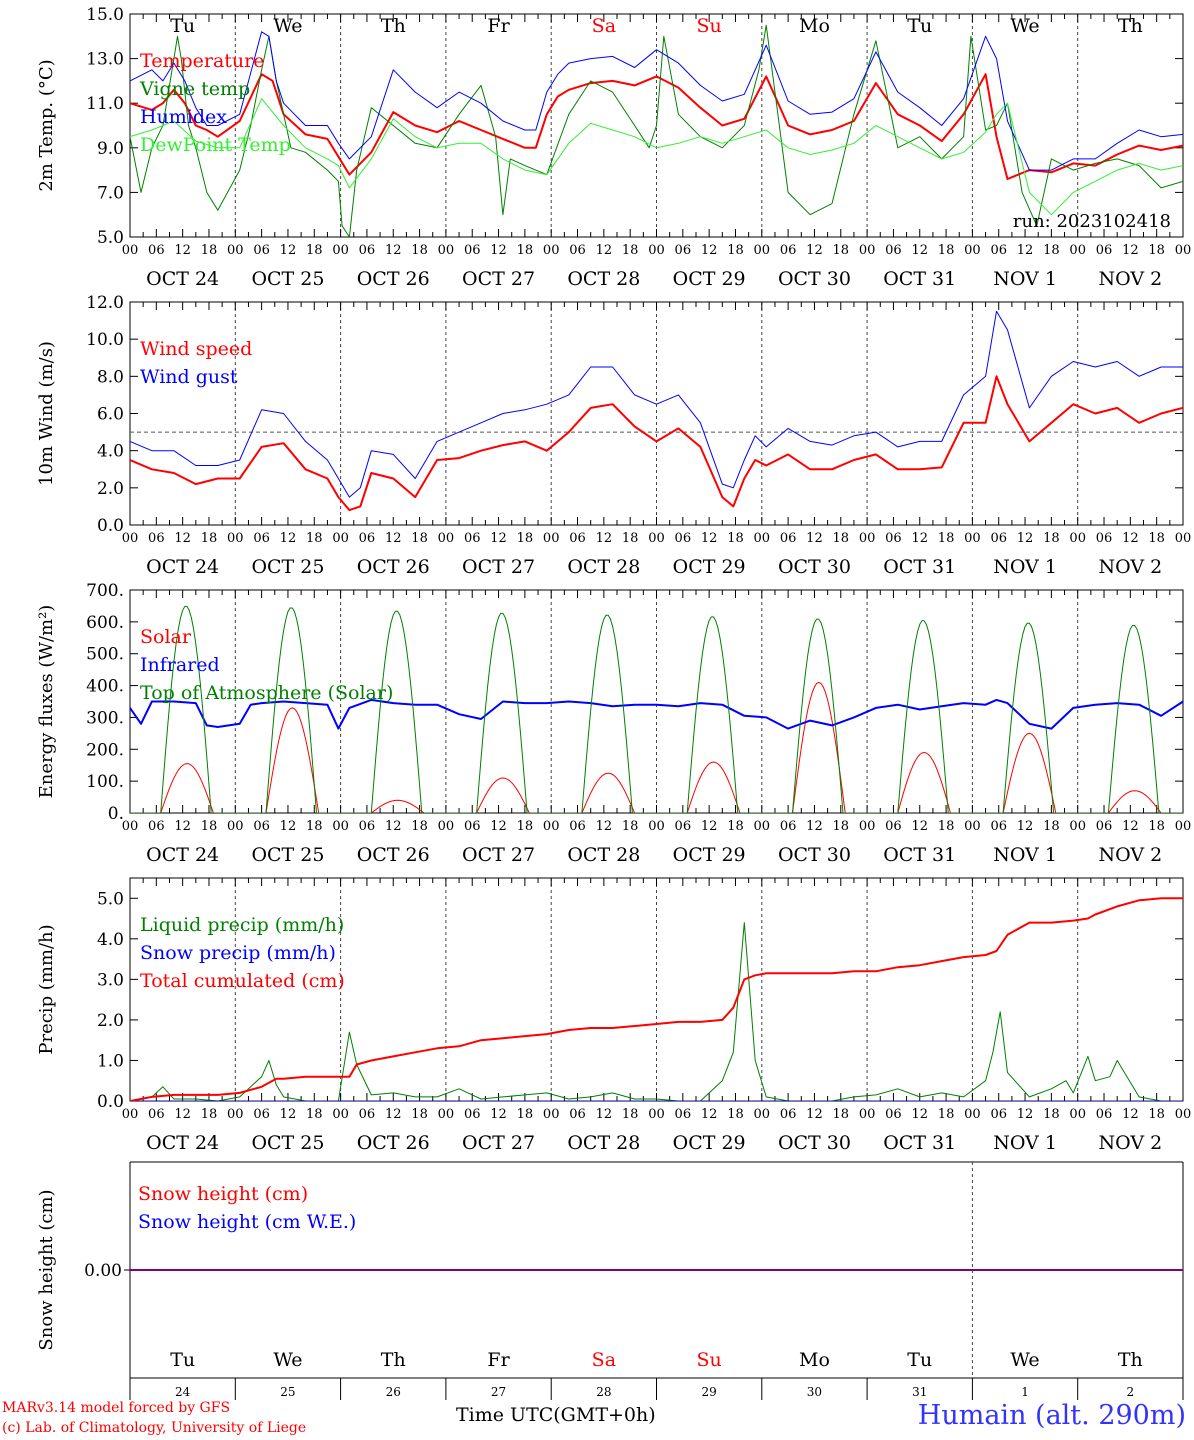 The height and width of the screenshot is (1440, 1194). Describe the element at coordinates (919, 1360) in the screenshot. I see `snow-weekday-label: Tu` at that location.